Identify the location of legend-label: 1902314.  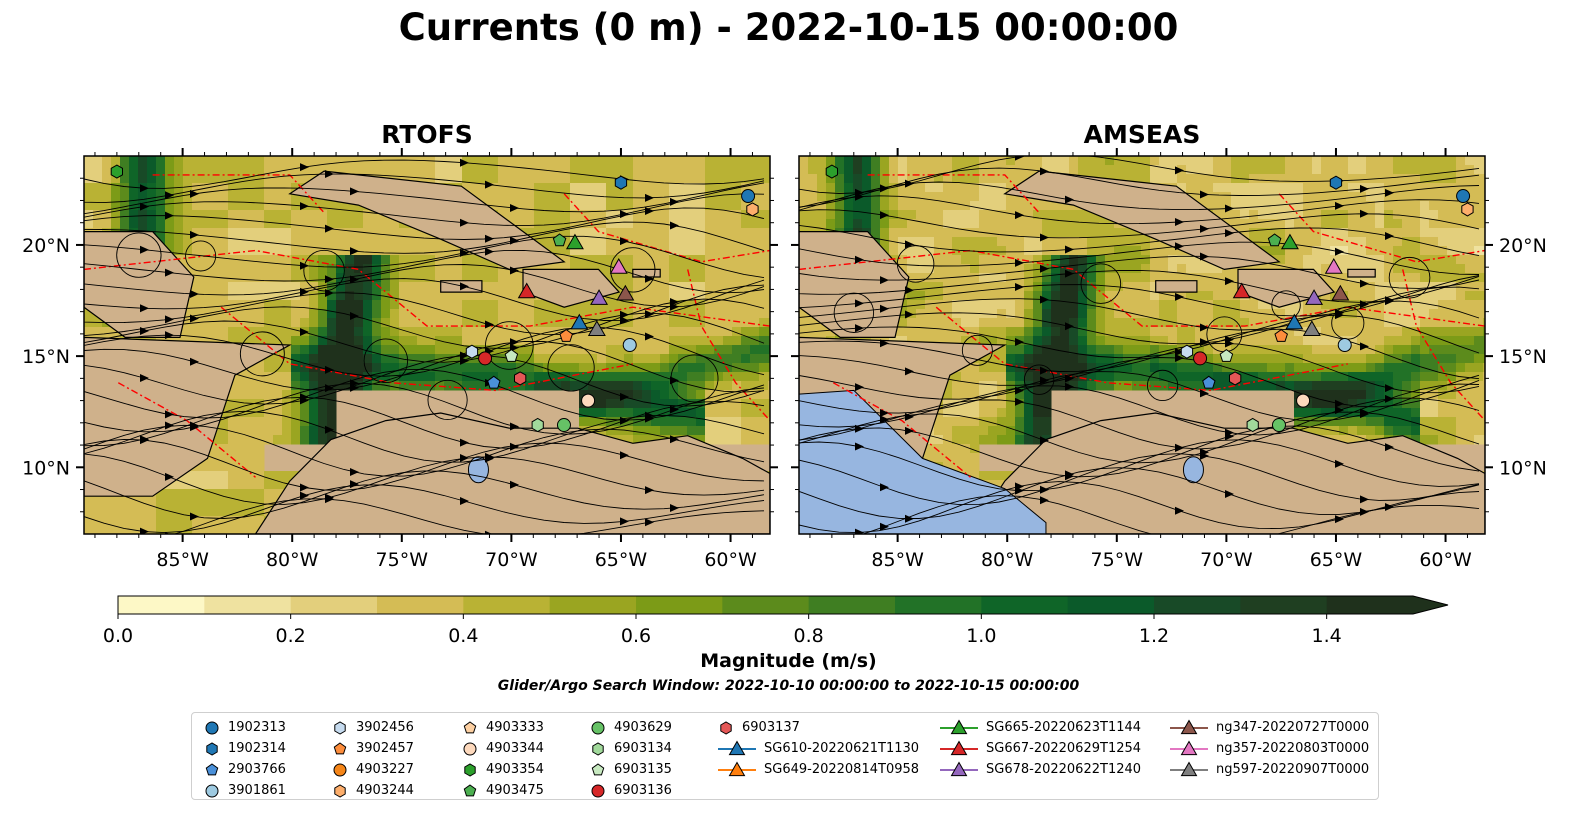
(257, 748).